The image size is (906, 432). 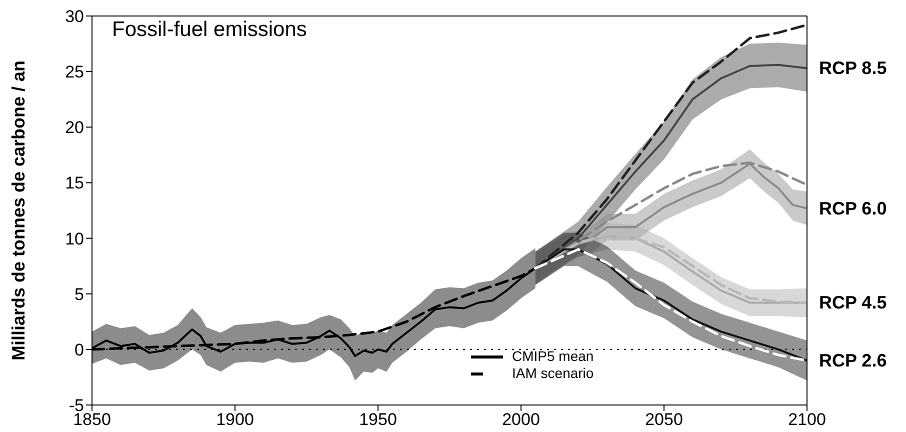 What do you see at coordinates (79, 294) in the screenshot?
I see `y-tick-label: 5` at bounding box center [79, 294].